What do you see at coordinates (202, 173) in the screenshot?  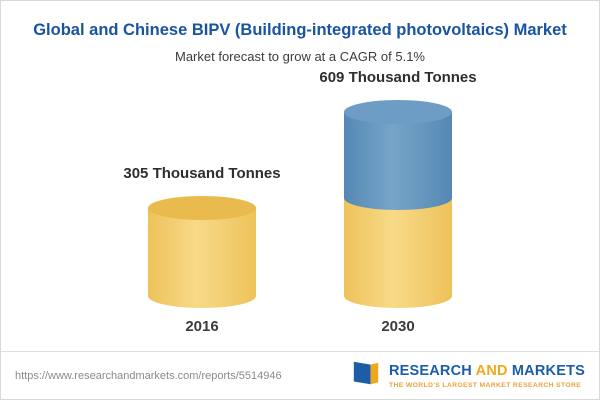 I see `bar-value-label-2016: 305 Thousand Tonnes` at bounding box center [202, 173].